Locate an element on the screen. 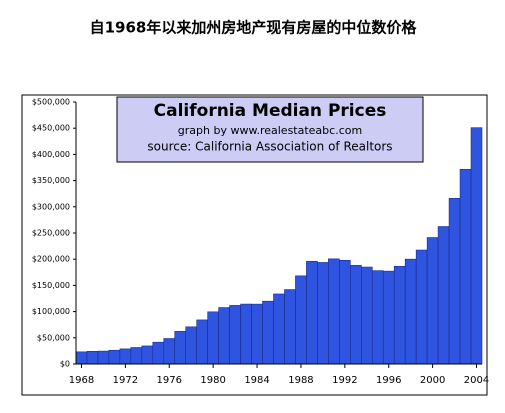  y-tick-label: $400,000 is located at coordinates (51, 154).